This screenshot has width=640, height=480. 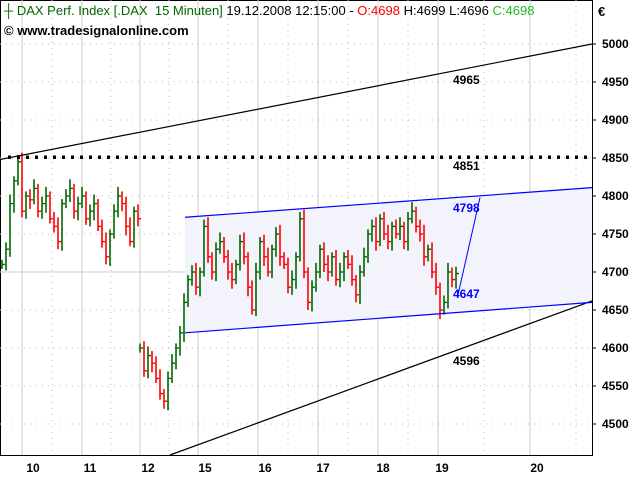 What do you see at coordinates (424, 10) in the screenshot?
I see `high-value: H:4699` at bounding box center [424, 10].